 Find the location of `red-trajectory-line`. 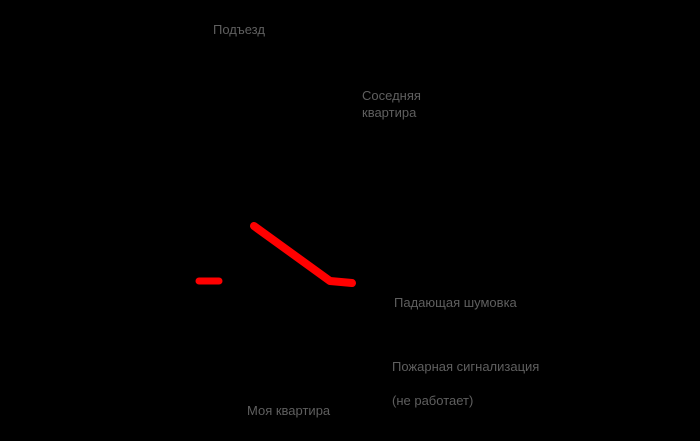

red-trajectory-line is located at coordinates (303, 254).